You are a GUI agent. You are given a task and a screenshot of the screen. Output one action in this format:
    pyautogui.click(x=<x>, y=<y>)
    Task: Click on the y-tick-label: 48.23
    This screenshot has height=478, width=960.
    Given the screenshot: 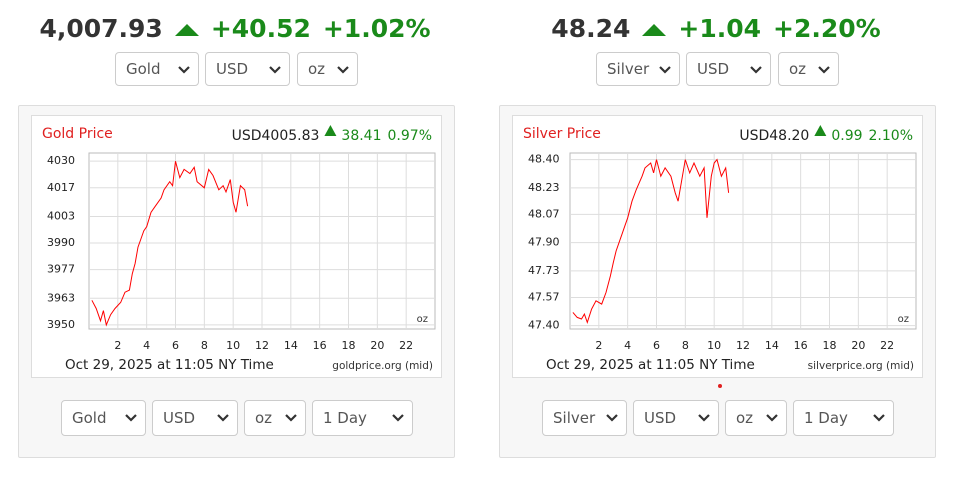 What is the action you would take?
    pyautogui.click(x=544, y=187)
    